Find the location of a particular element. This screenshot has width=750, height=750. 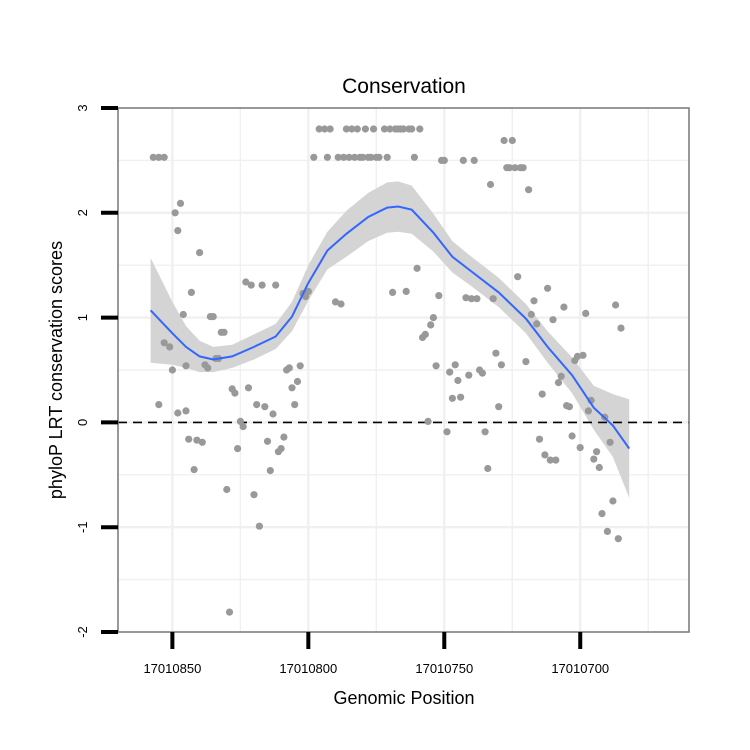

x-axis-label: Genomic Position is located at coordinates (403, 698).